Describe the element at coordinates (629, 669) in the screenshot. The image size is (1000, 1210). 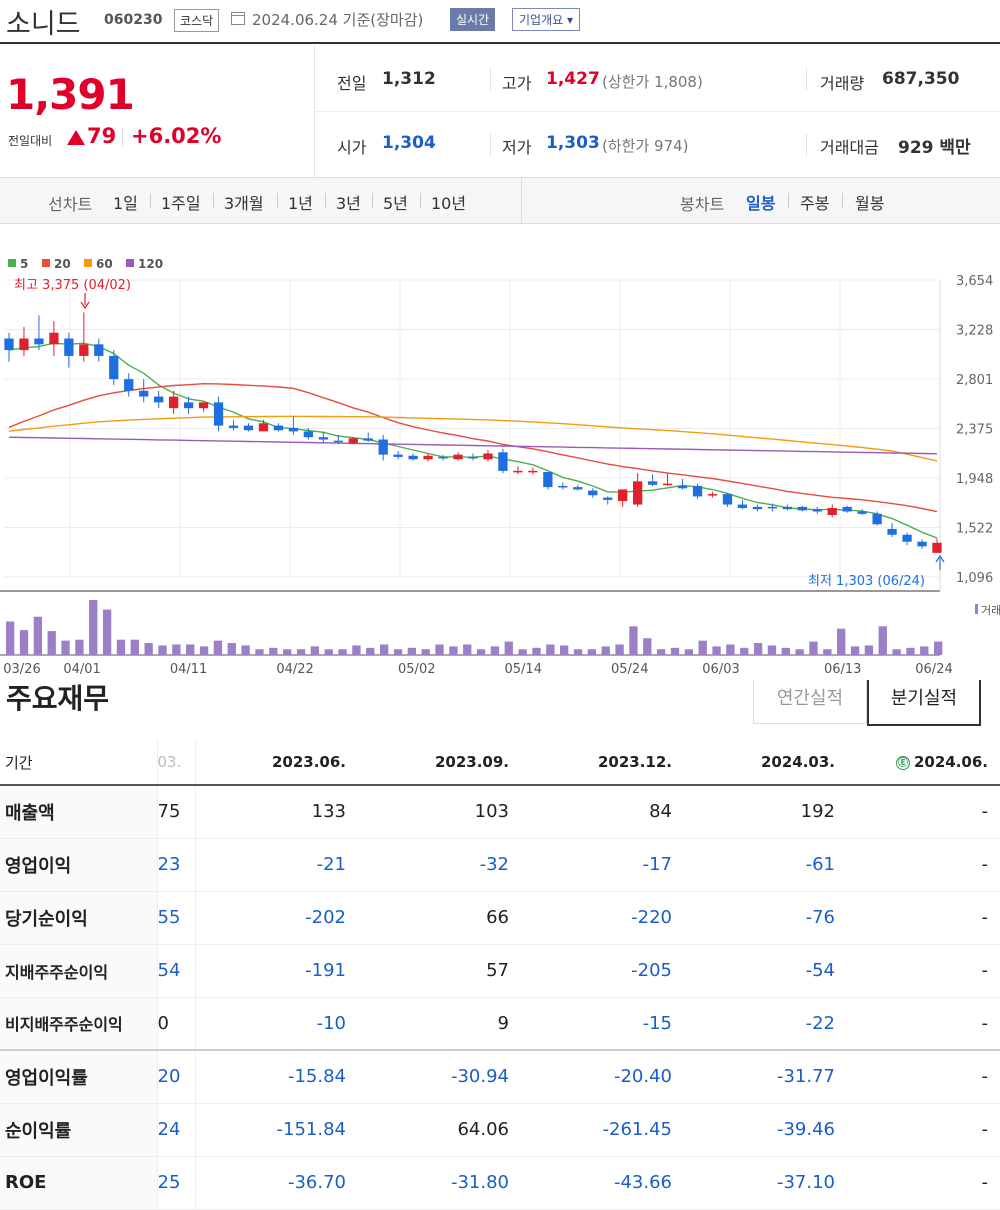
I see `x-tick-label: 05/24` at that location.